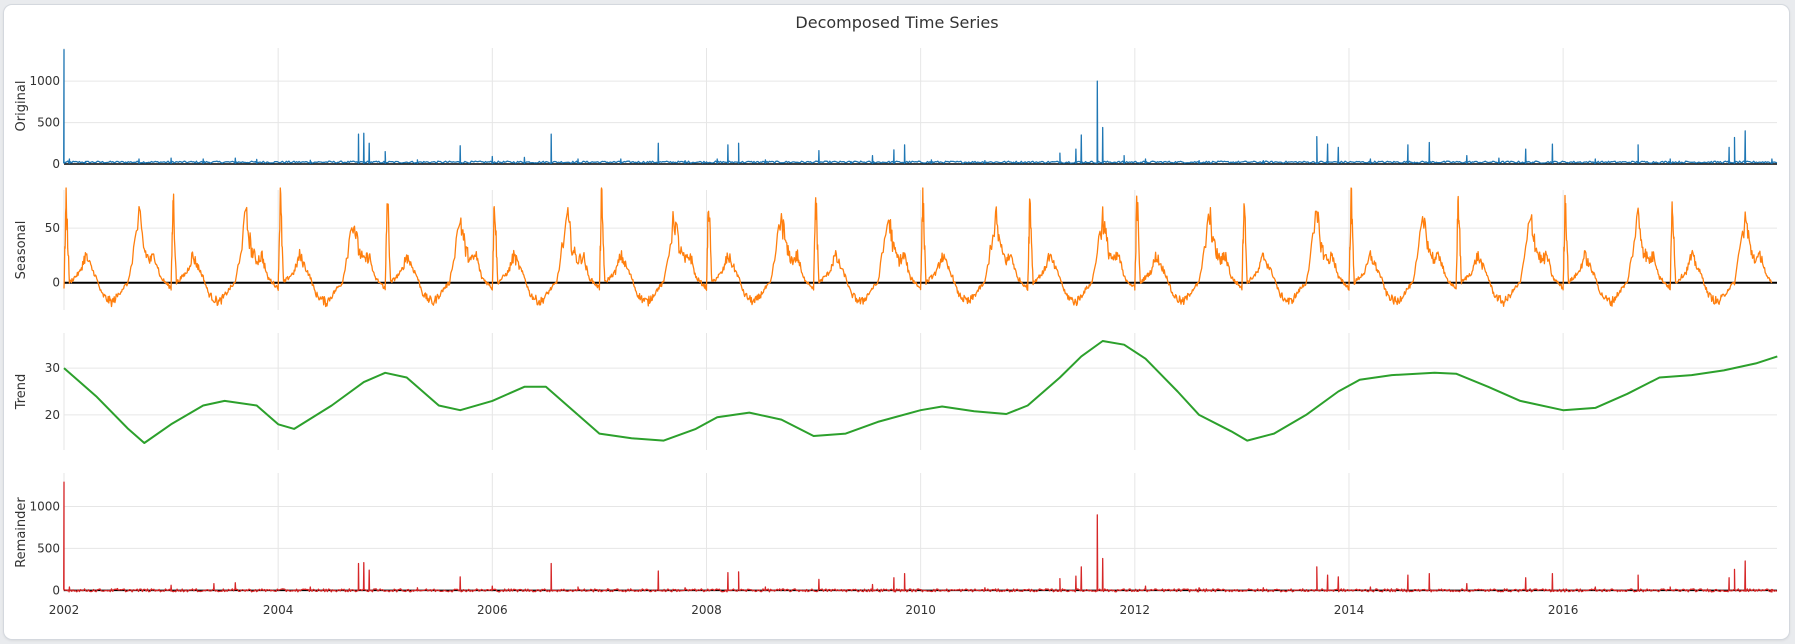  Describe the element at coordinates (492, 610) in the screenshot. I see `x-tick-label: 2006` at that location.